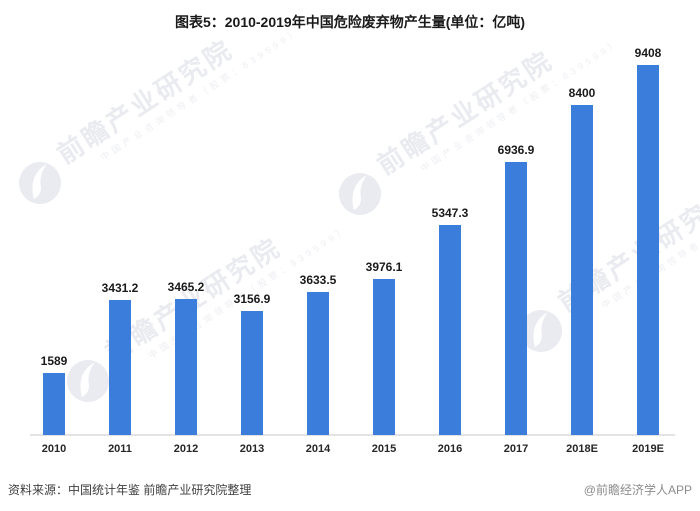  I want to click on x-axis-label: 2017, so click(516, 449).